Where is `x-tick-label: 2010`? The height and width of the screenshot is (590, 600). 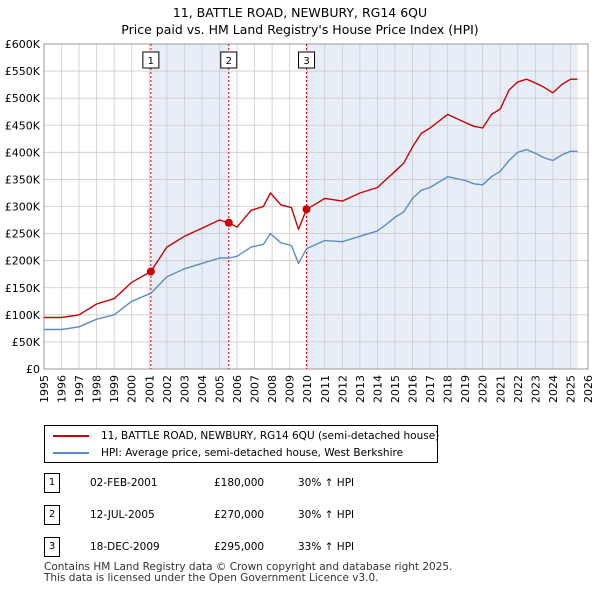
x-tick-label: 2010 is located at coordinates (307, 389).